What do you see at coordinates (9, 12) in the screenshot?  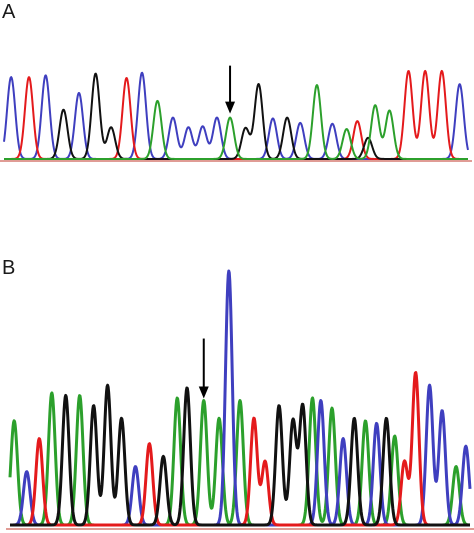 I see `panel-label-a: A` at bounding box center [9, 12].